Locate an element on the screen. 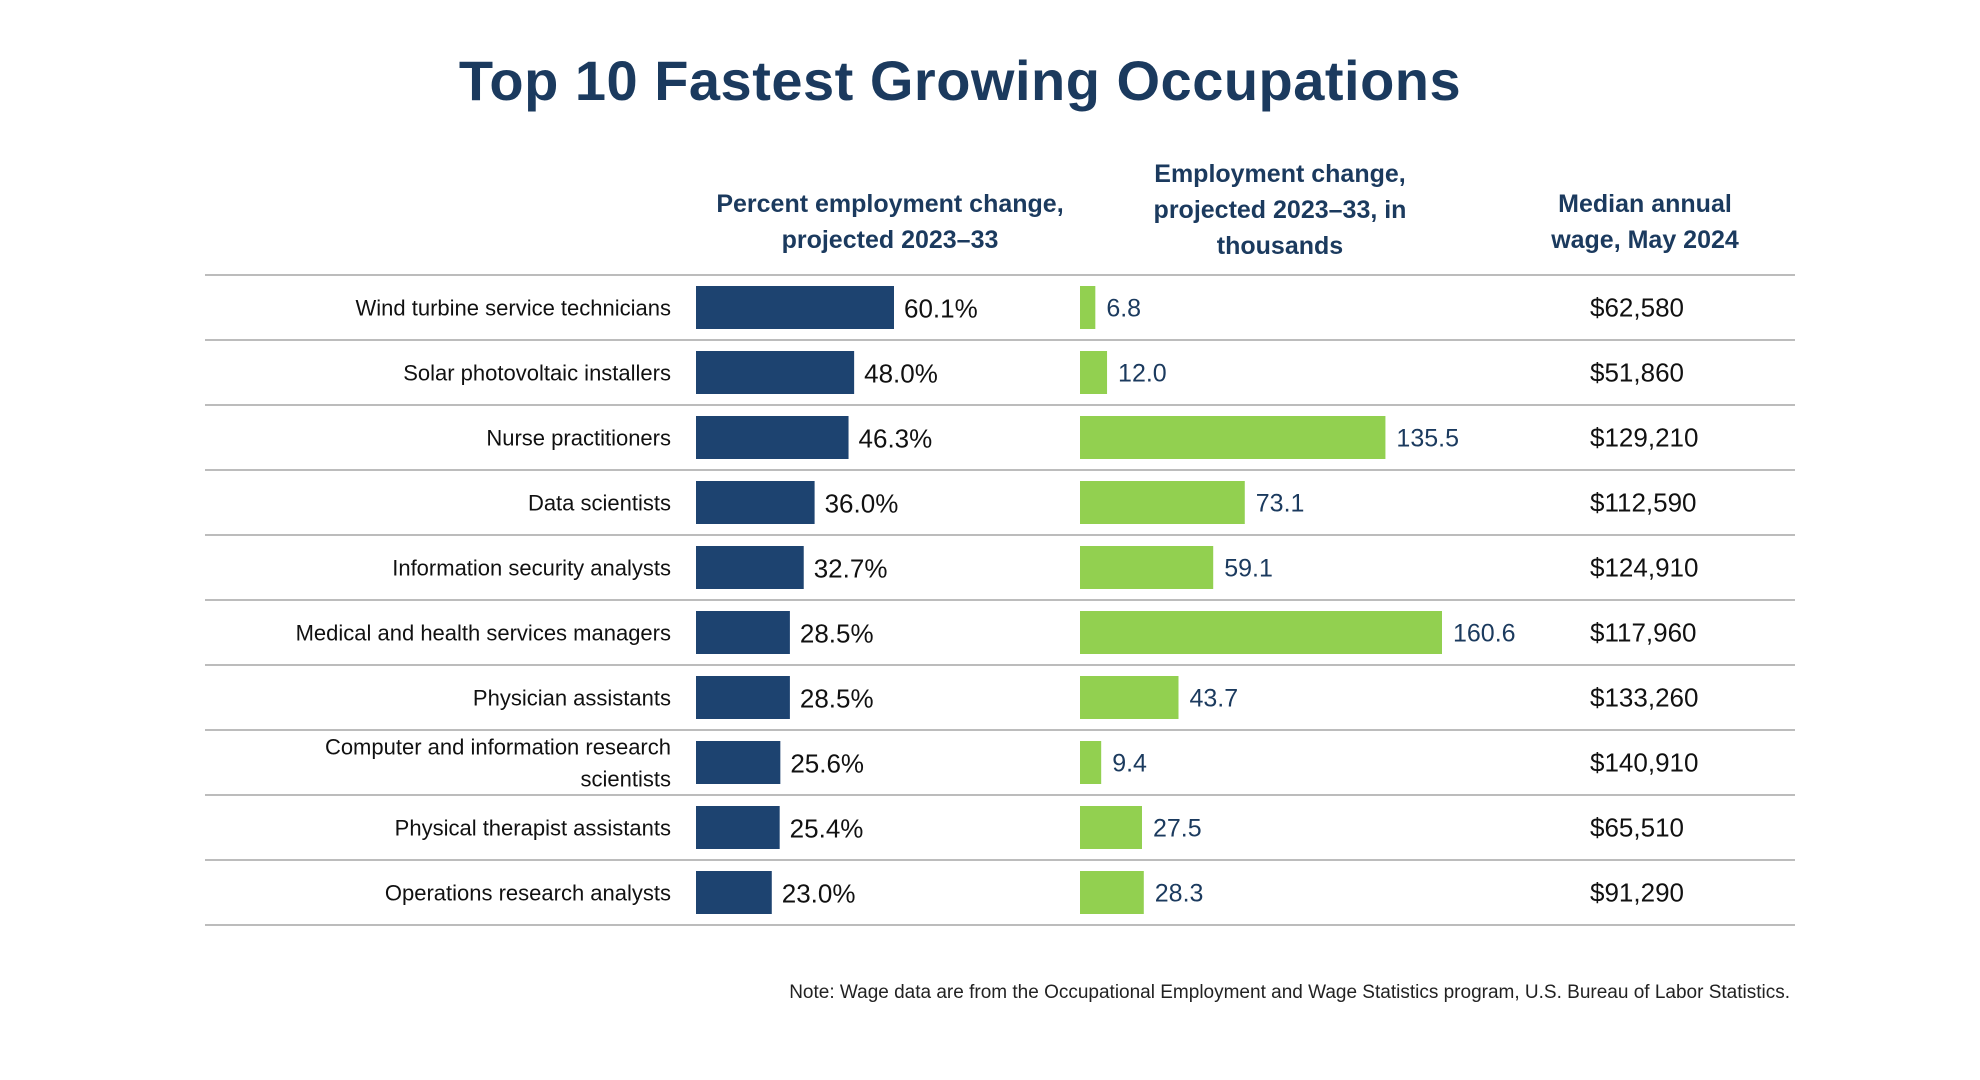 Image resolution: width=1980 pixels, height=1080 pixels. wage-value: $112,590 is located at coordinates (1643, 503).